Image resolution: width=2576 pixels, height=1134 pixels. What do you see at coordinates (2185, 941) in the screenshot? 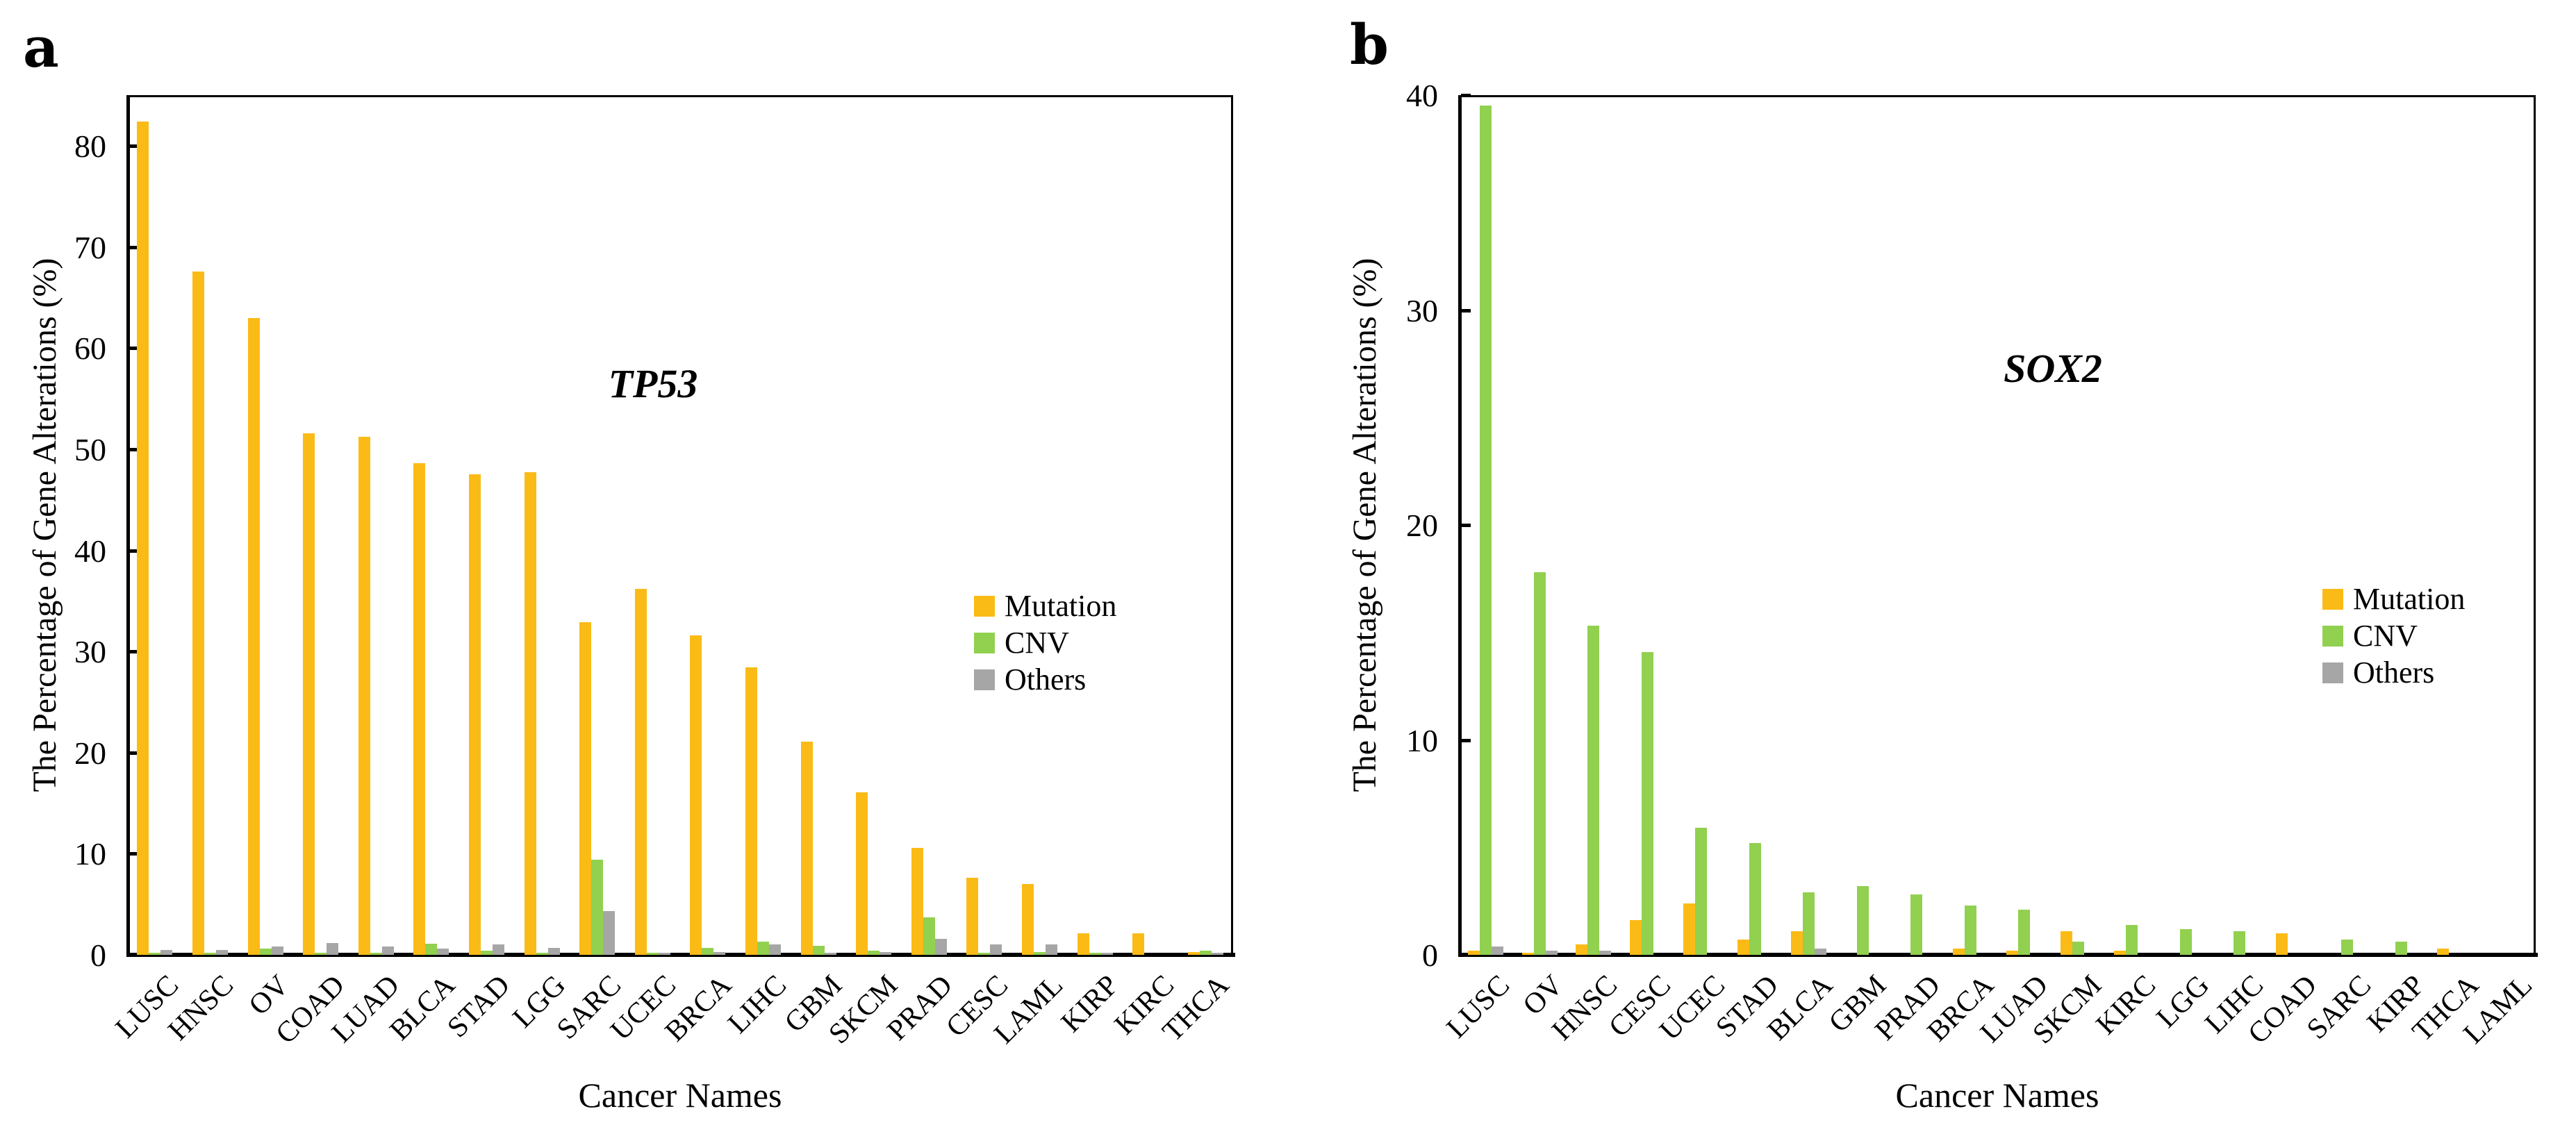
I see `bar-cnv-LGG` at bounding box center [2185, 941].